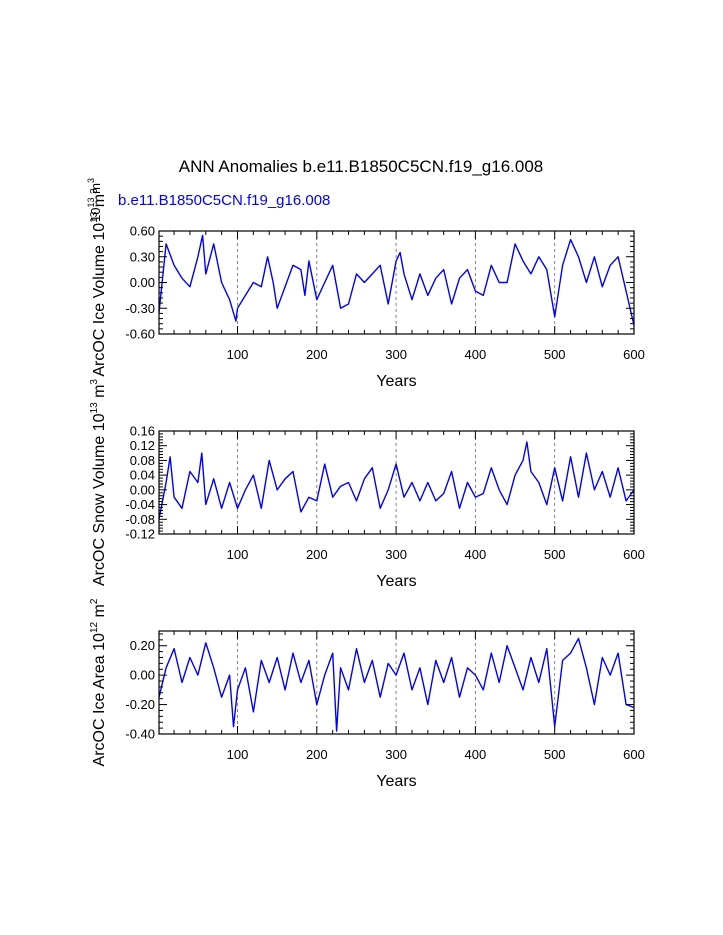  I want to click on y-tick-label: -0.40, so click(140, 734).